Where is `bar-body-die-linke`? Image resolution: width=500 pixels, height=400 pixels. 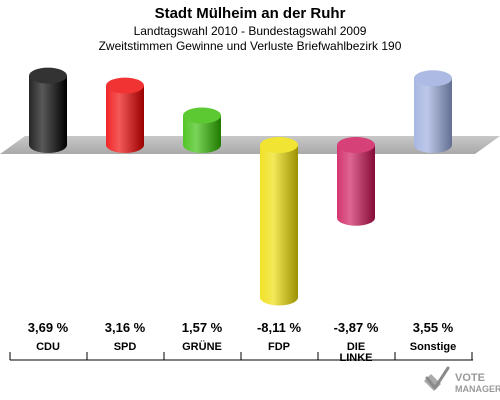 bar-body-die-linke is located at coordinates (356, 185).